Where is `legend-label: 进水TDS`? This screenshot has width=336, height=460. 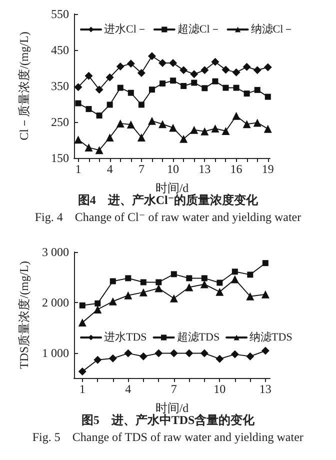
legend-label: 进水TDS is located at coordinates (125, 337).